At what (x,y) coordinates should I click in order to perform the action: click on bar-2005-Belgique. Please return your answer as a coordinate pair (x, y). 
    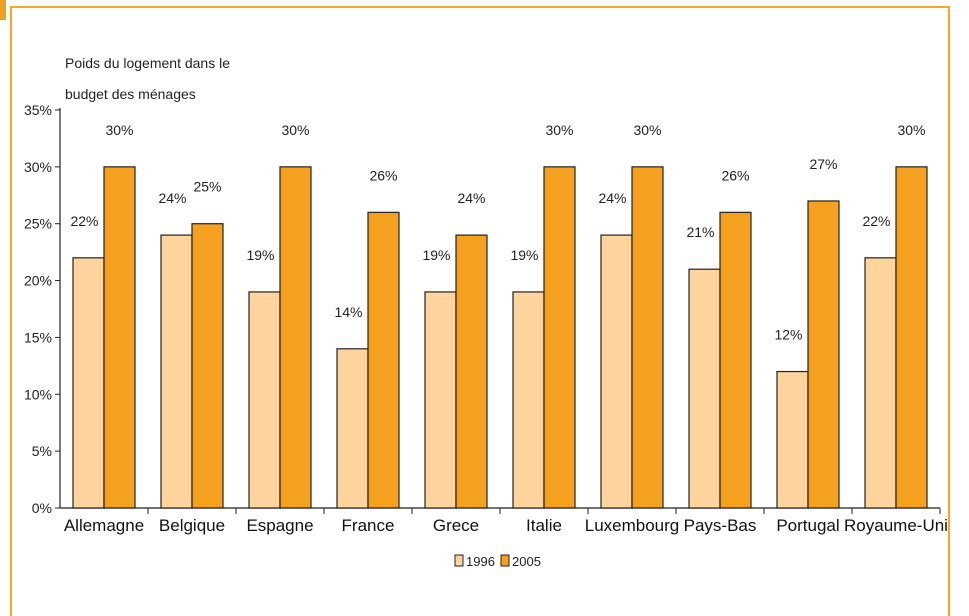
    Looking at the image, I should click on (207, 366).